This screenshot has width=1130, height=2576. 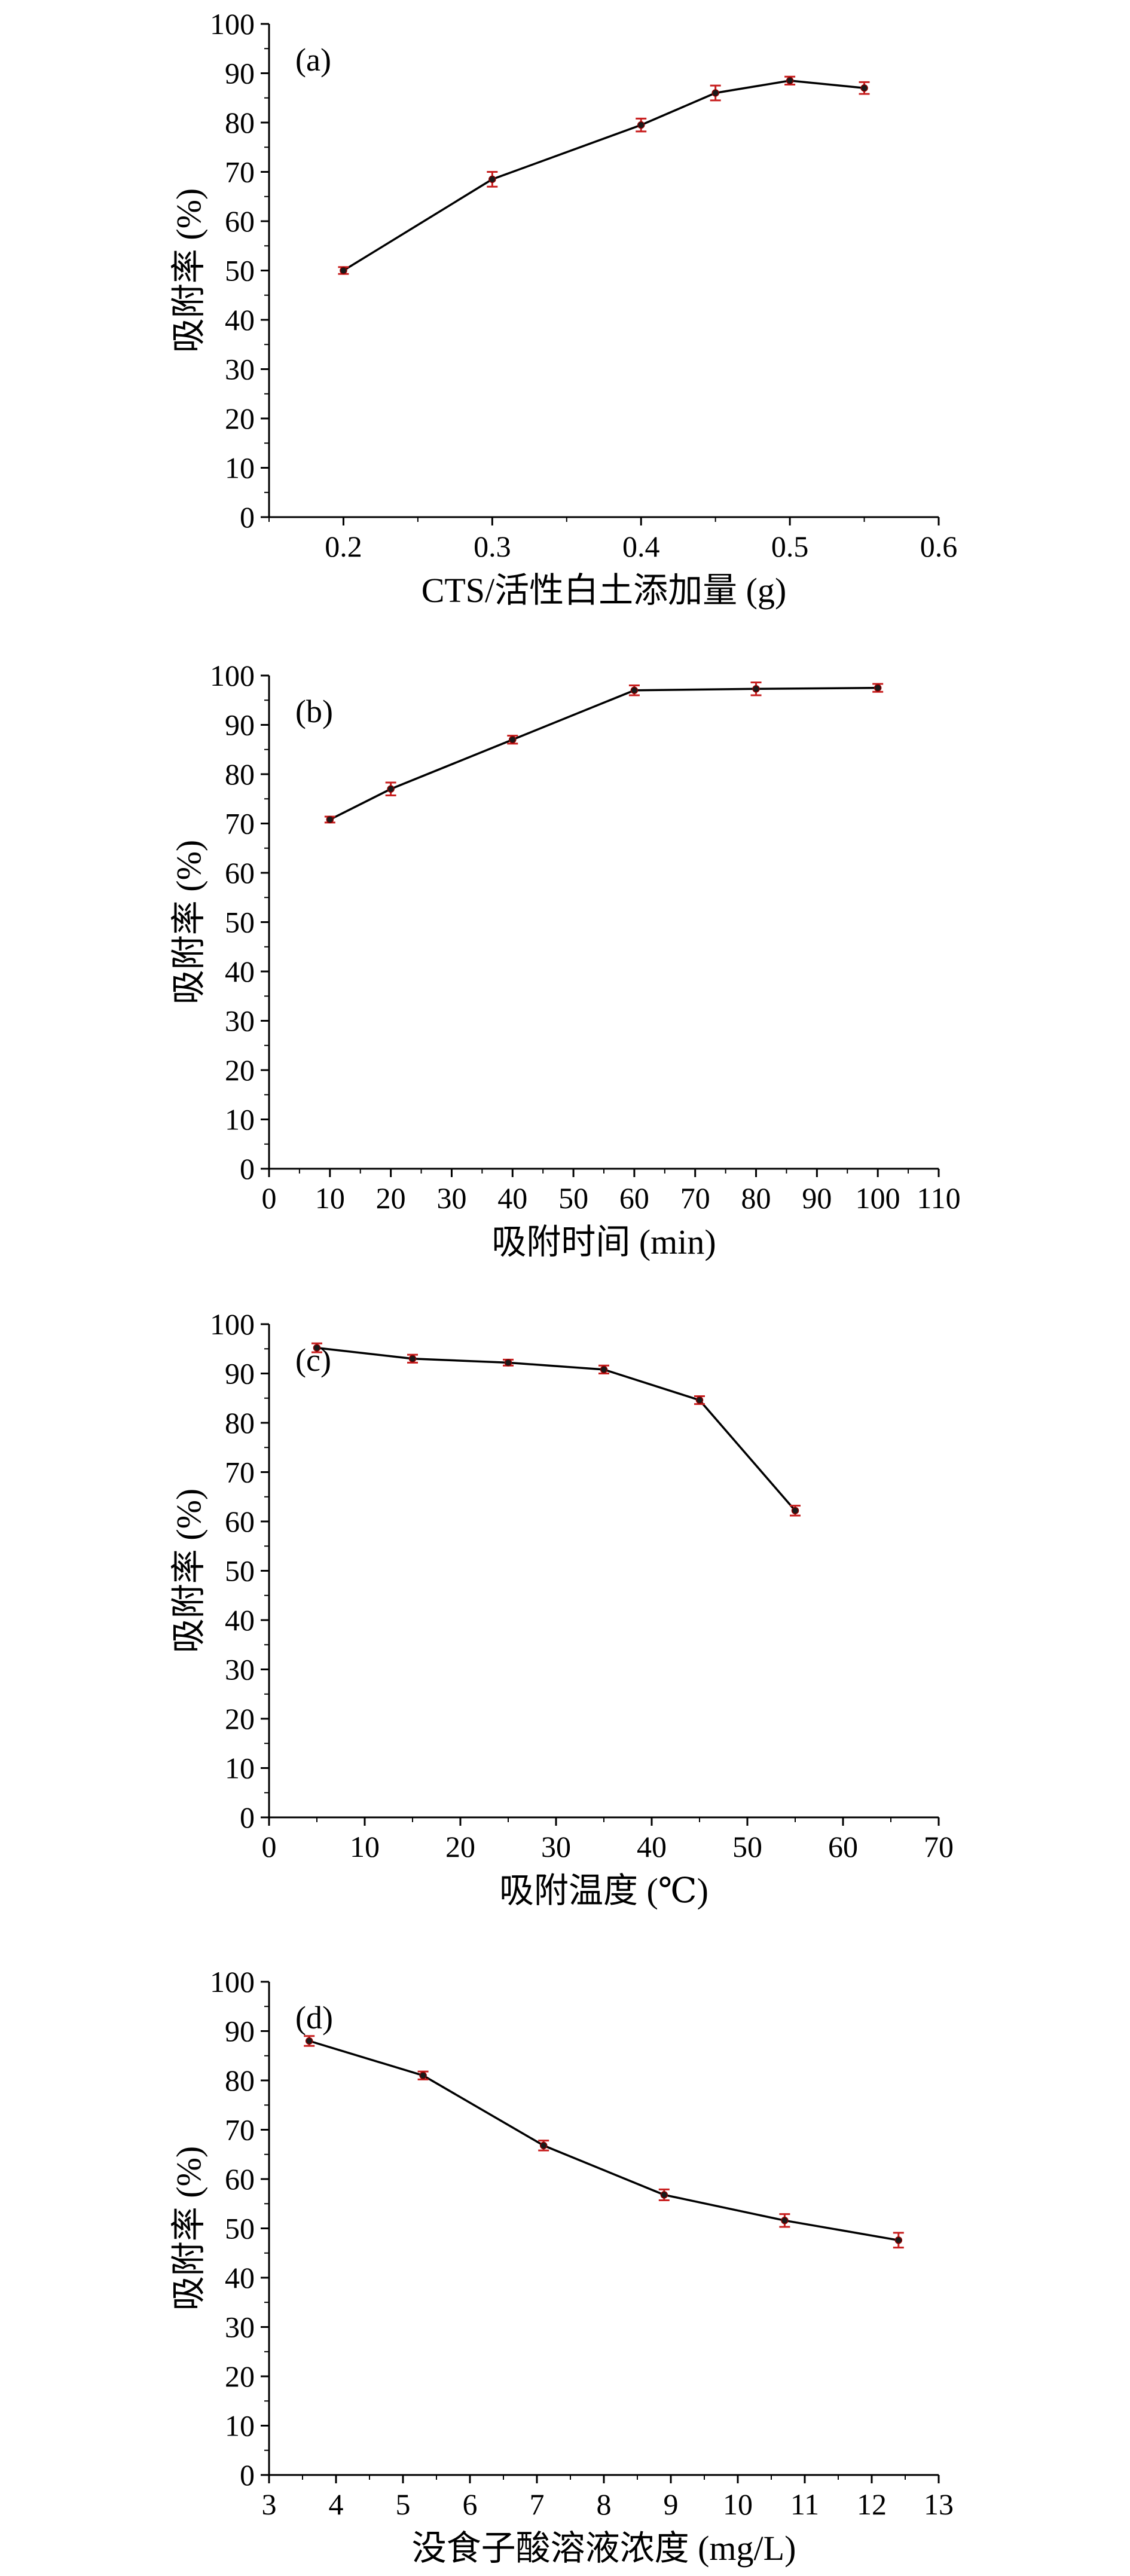 What do you see at coordinates (604, 590) in the screenshot?
I see `x-axis-title: CTS/活性白土添加量 (g)` at bounding box center [604, 590].